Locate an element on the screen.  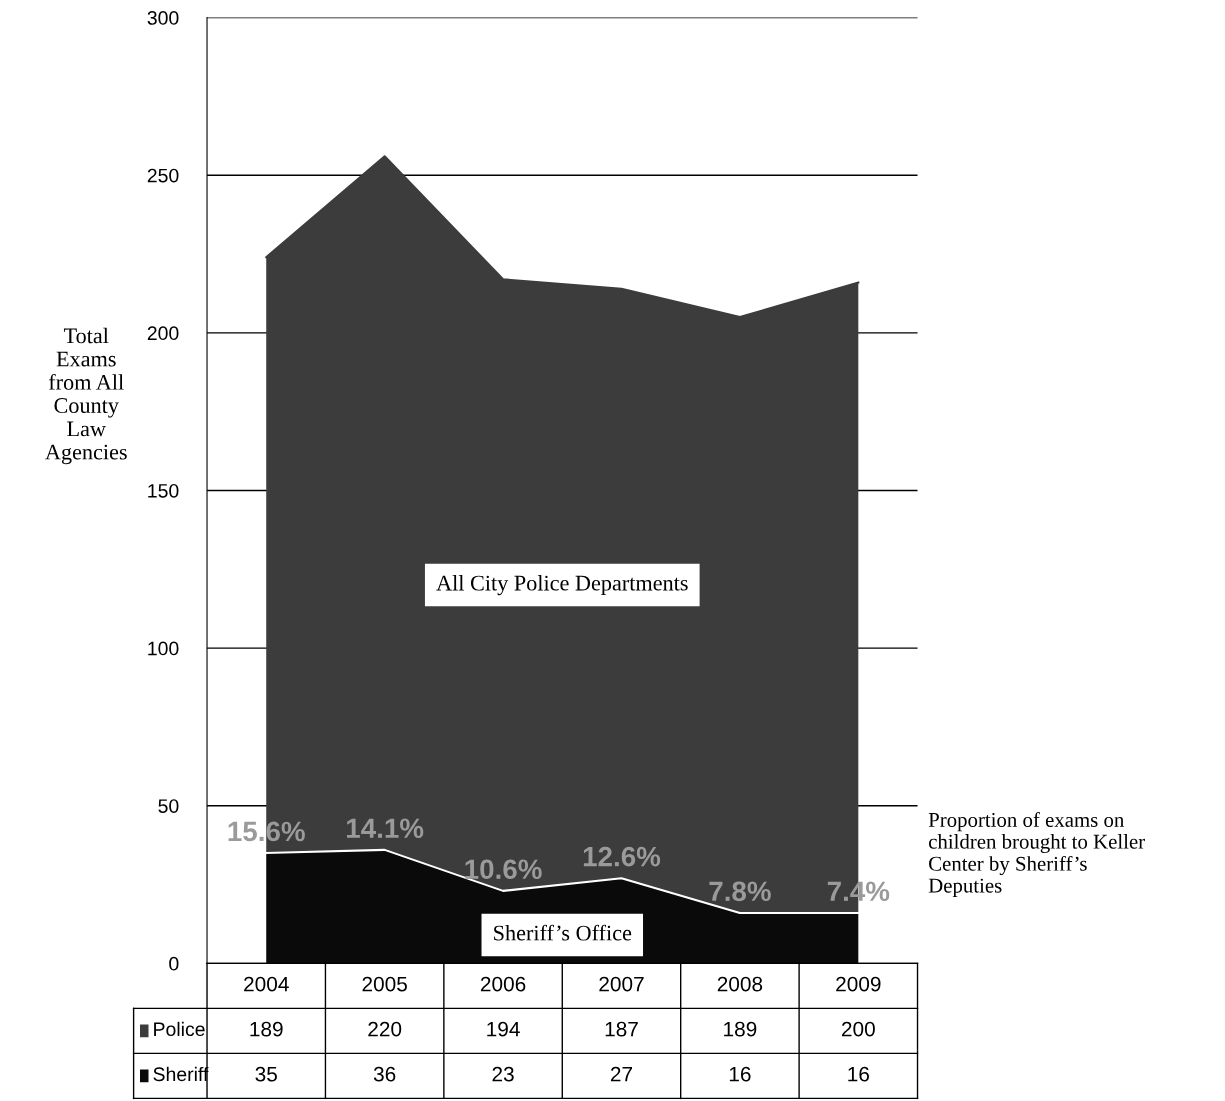
data-label: 27 is located at coordinates (621, 1074).